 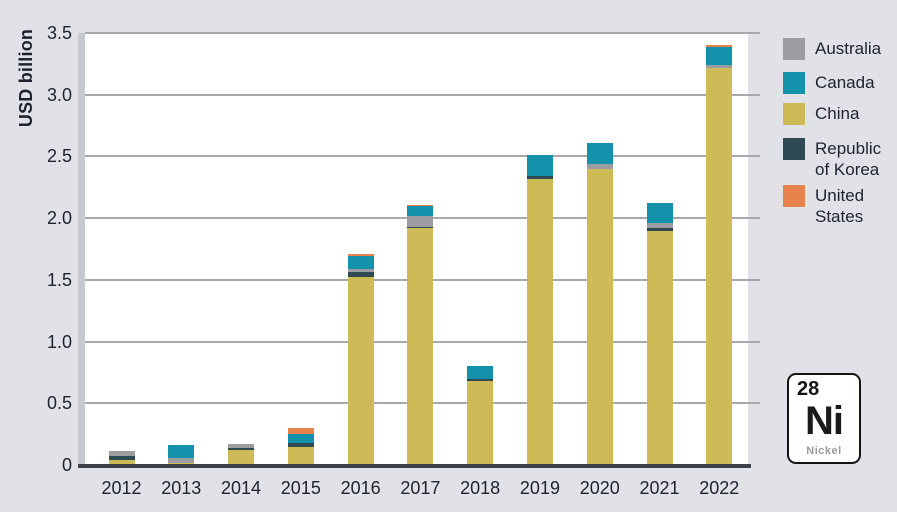 I want to click on legend-item-canada: Canada, so click(x=839, y=83).